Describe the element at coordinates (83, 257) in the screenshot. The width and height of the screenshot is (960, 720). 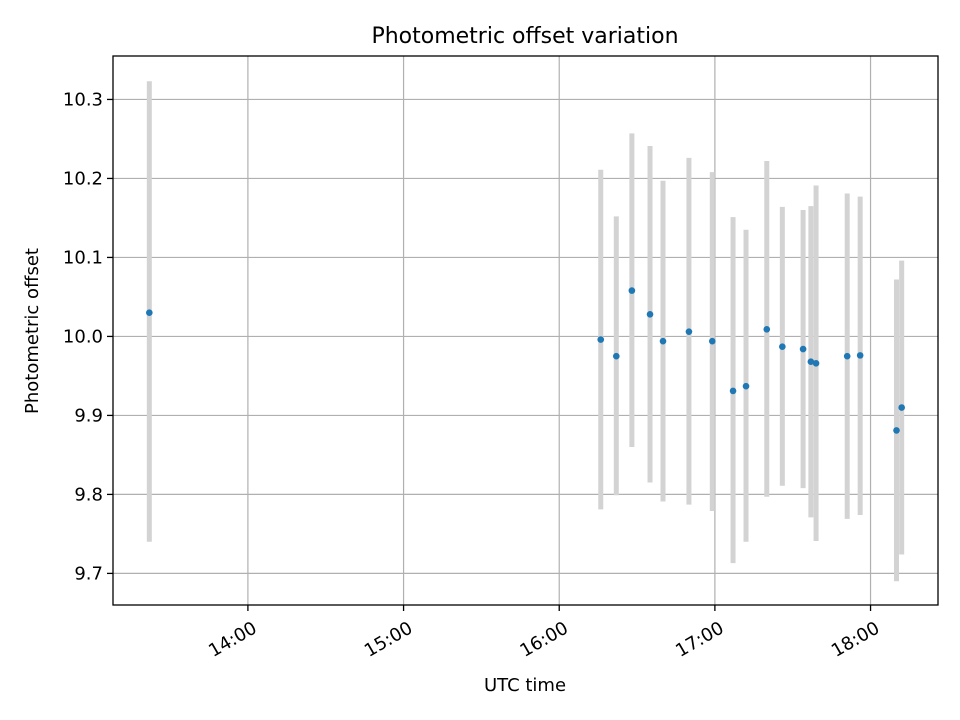
I see `y-tick-label: 10.1` at that location.